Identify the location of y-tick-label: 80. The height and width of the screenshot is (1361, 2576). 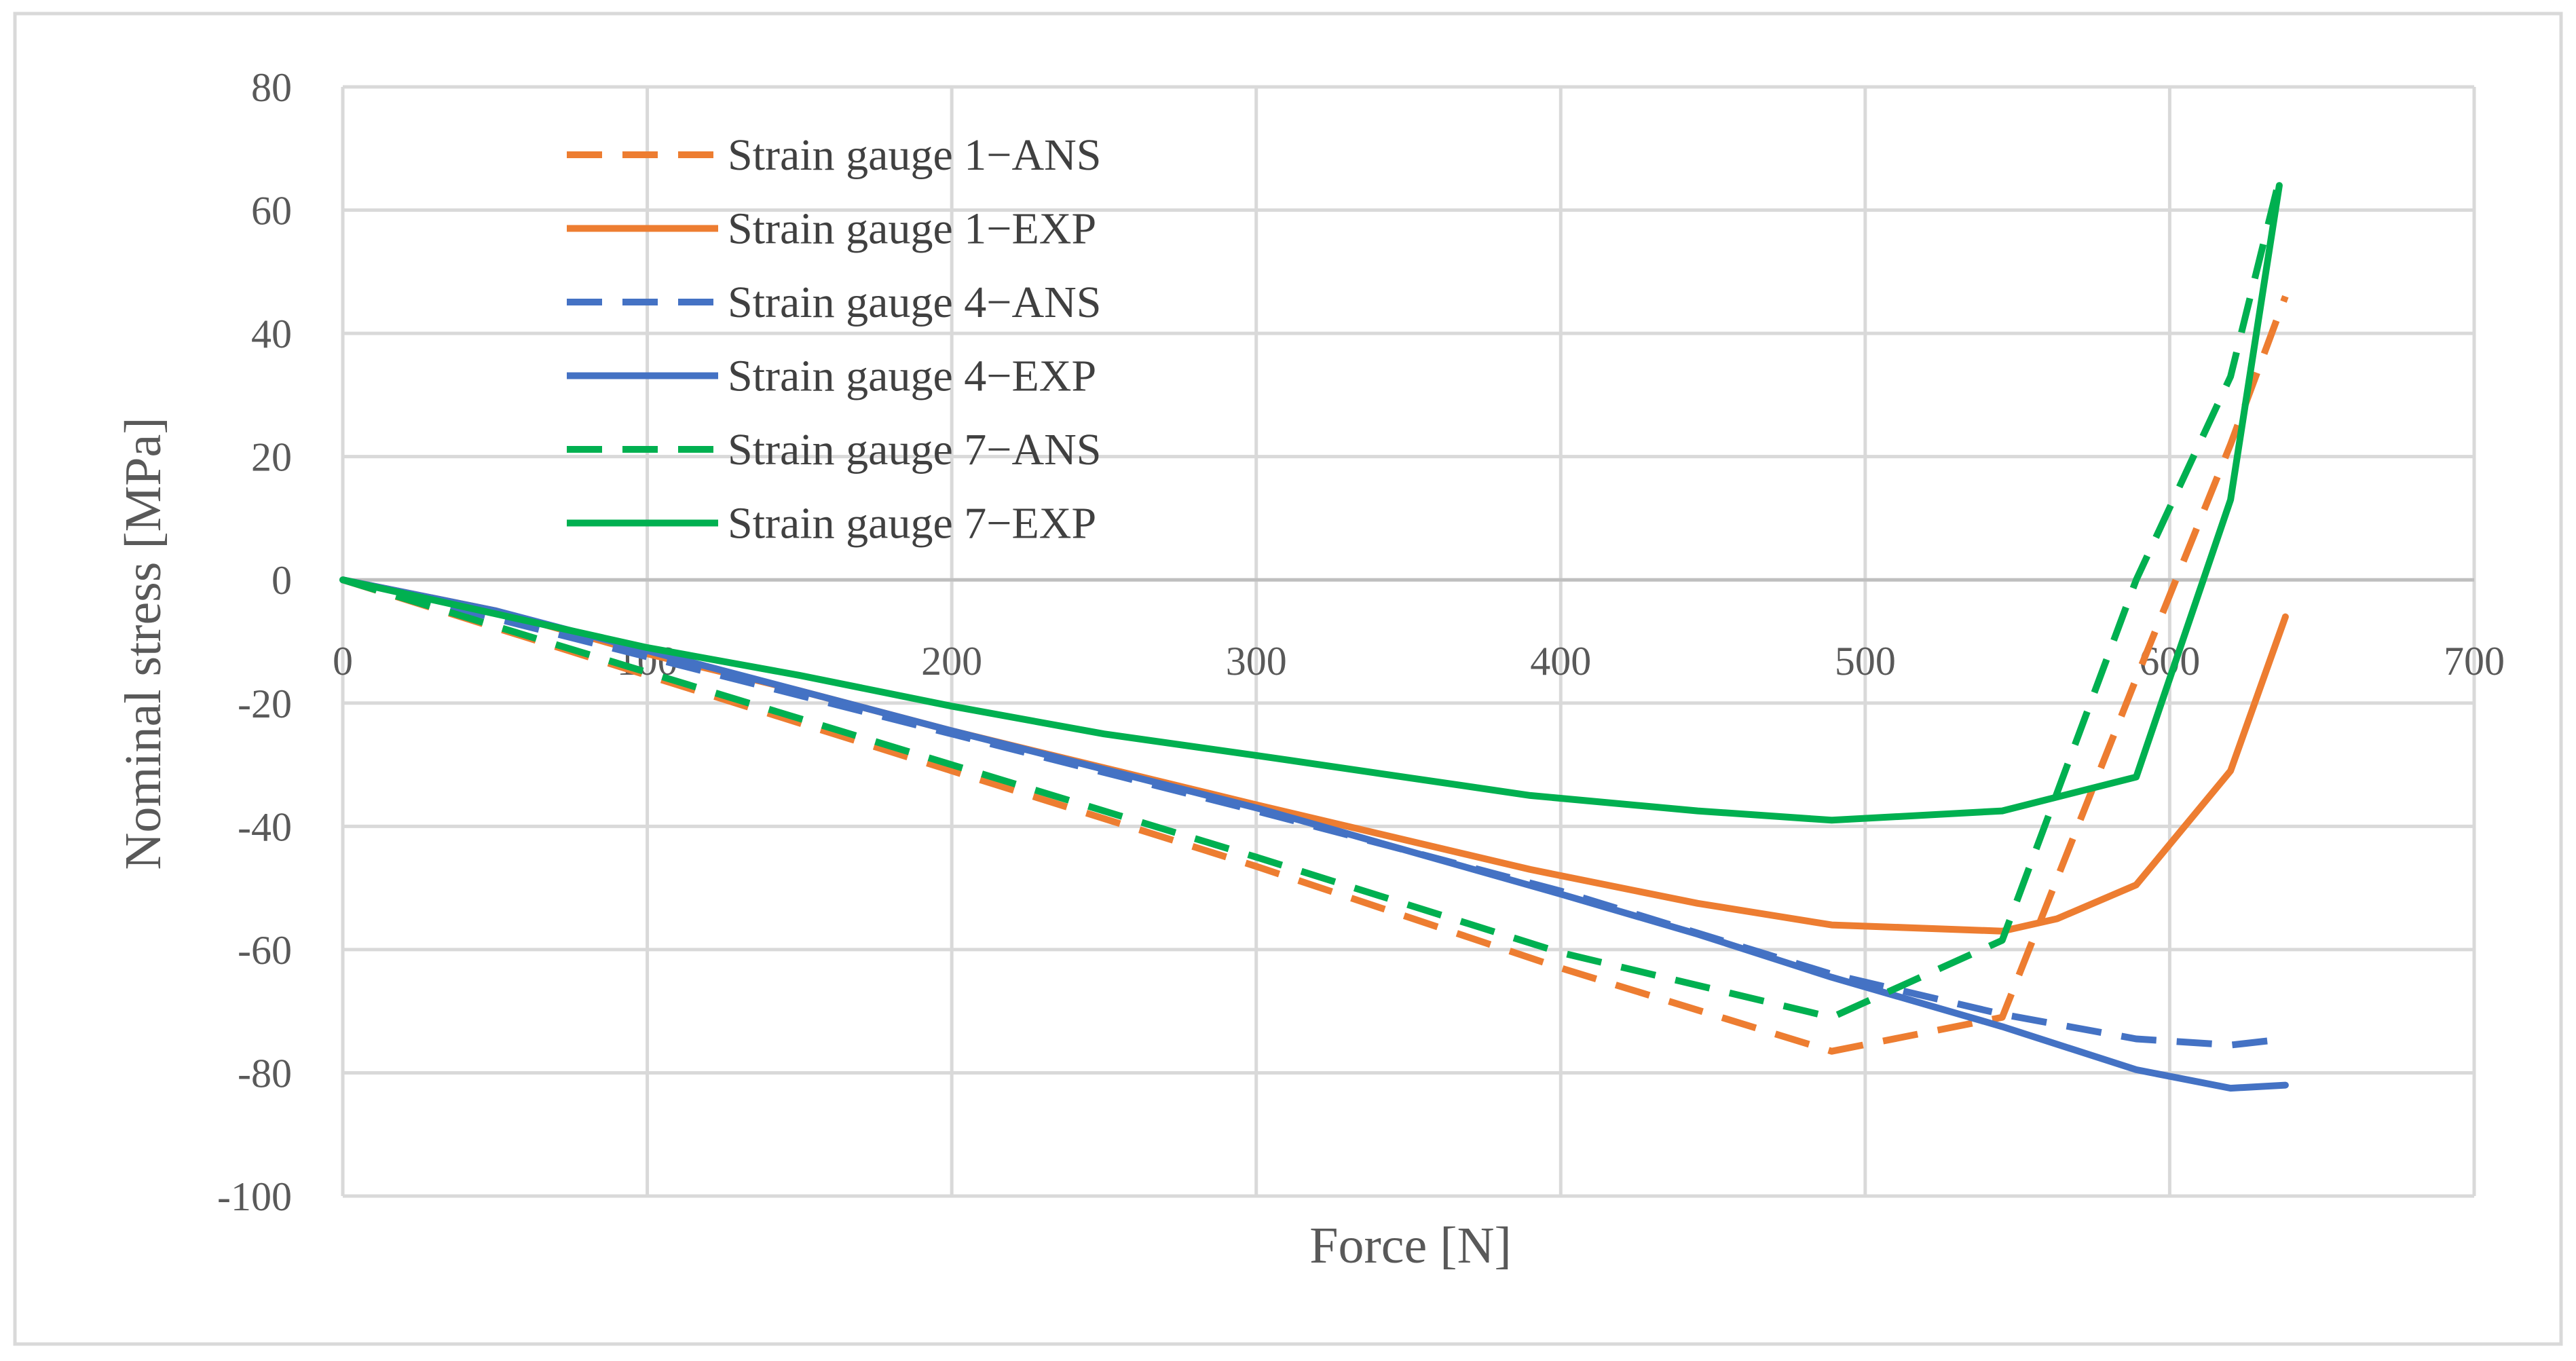
(272, 88).